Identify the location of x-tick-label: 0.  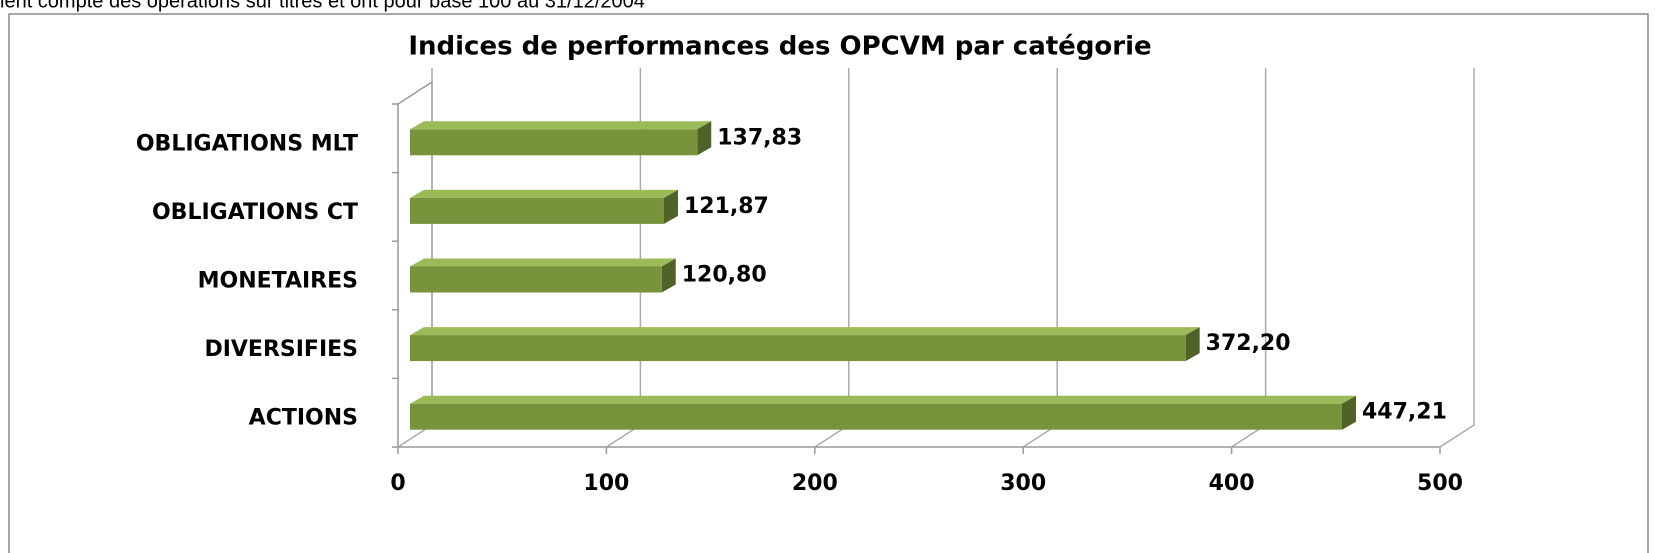
(397, 483).